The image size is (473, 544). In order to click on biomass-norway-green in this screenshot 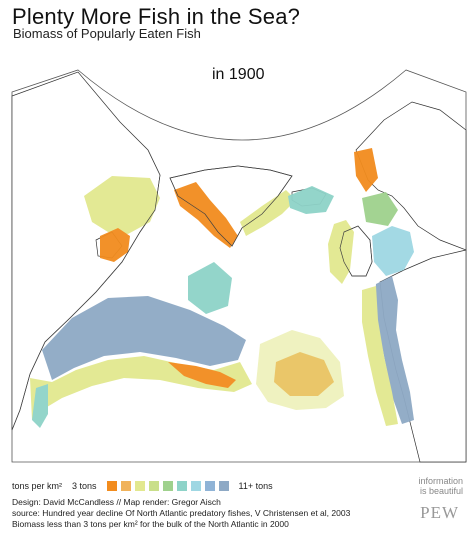, I will do `click(380, 209)`.